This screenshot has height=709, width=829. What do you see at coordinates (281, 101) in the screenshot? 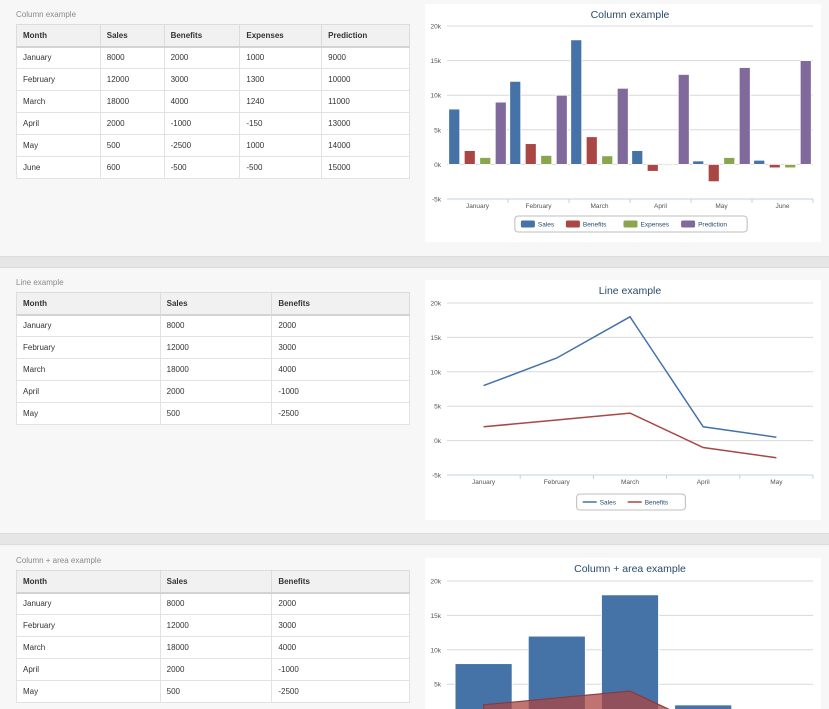
I see `table-cell: 1240` at bounding box center [281, 101].